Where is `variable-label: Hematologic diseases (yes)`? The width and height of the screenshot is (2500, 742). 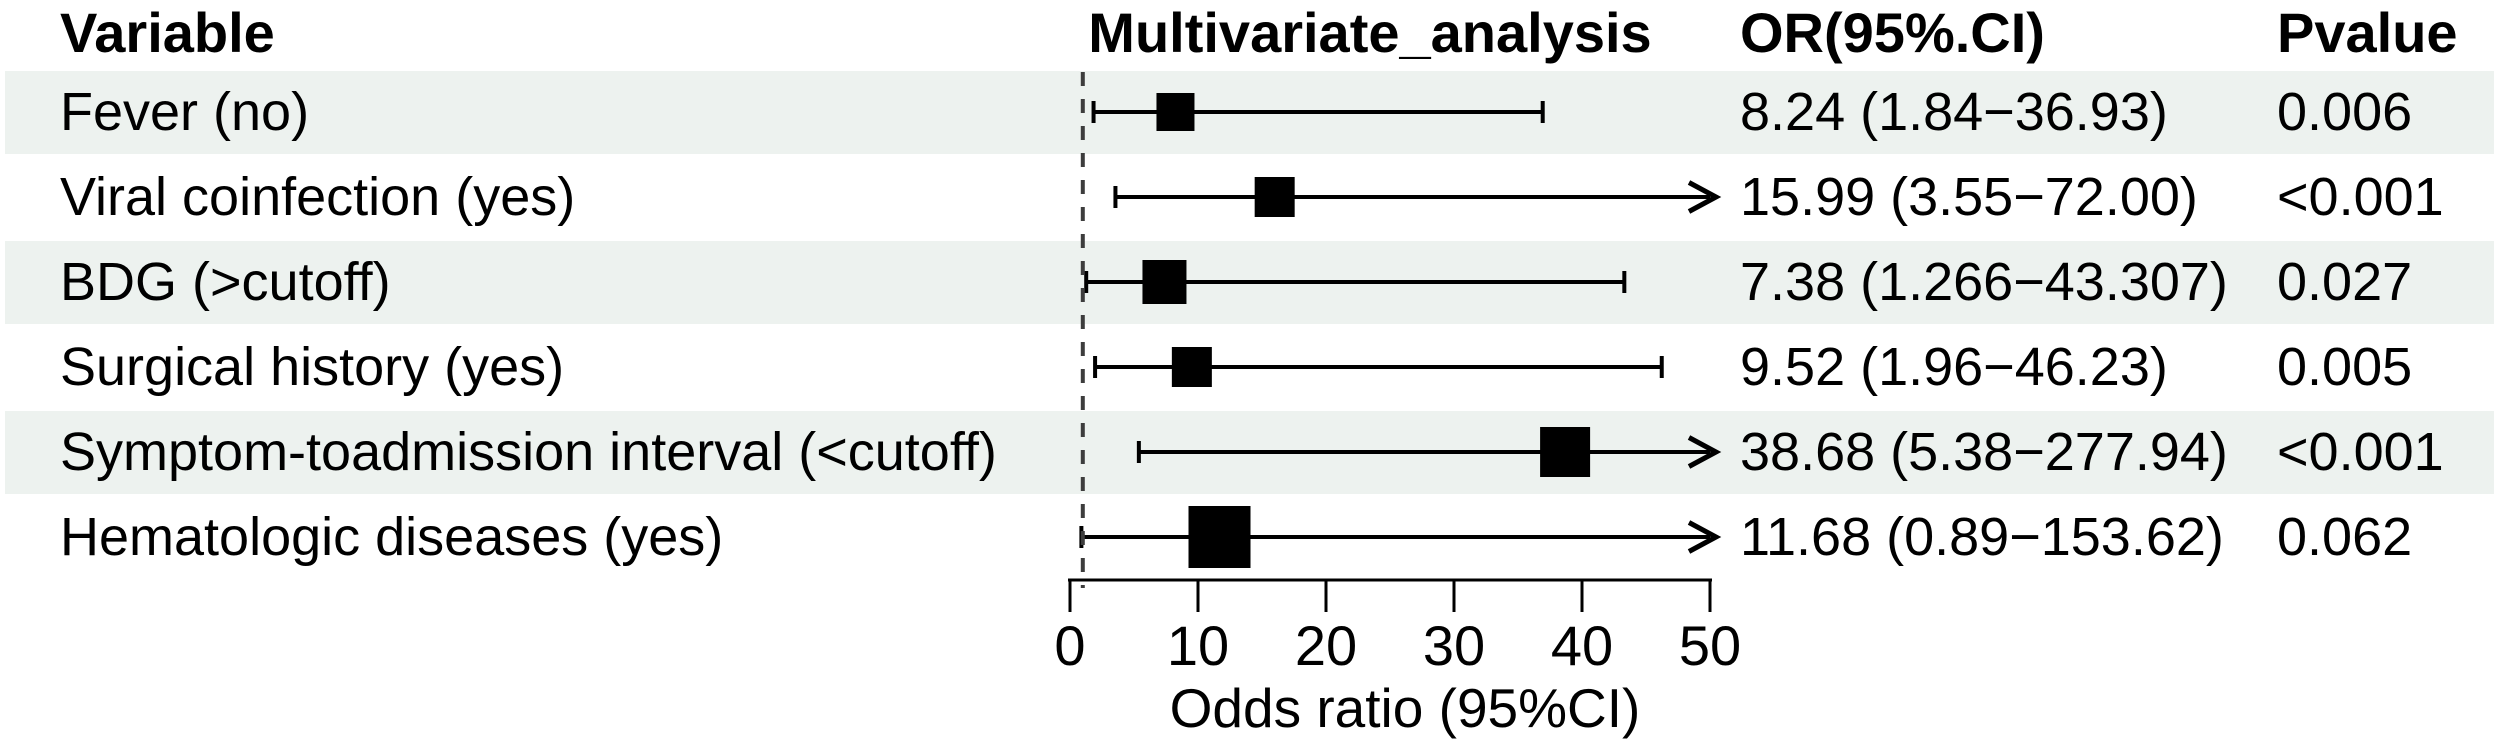
variable-label: Hematologic diseases (yes) is located at coordinates (392, 537).